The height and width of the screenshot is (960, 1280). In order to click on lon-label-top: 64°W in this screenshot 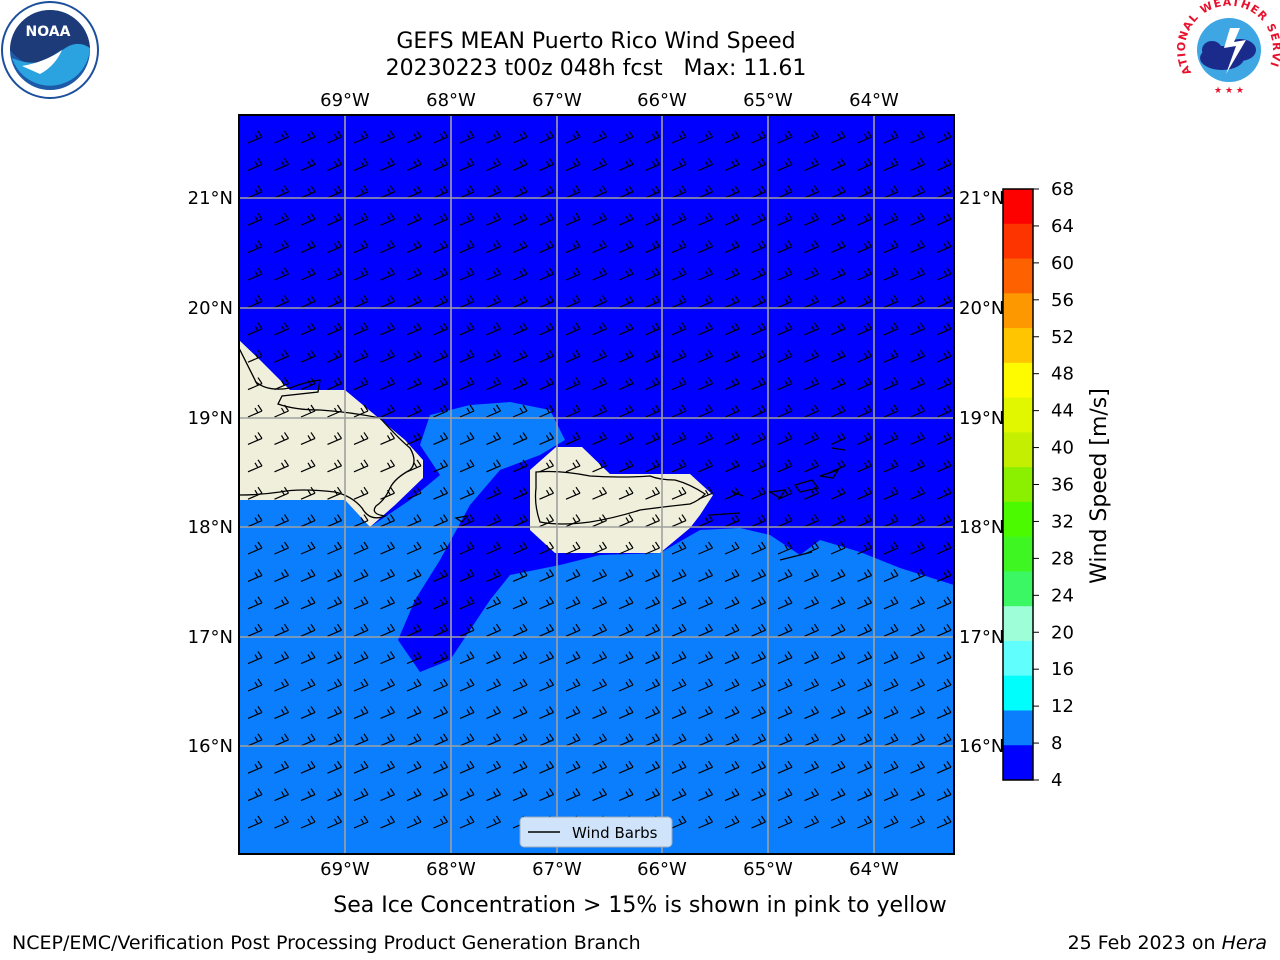, I will do `click(874, 100)`.